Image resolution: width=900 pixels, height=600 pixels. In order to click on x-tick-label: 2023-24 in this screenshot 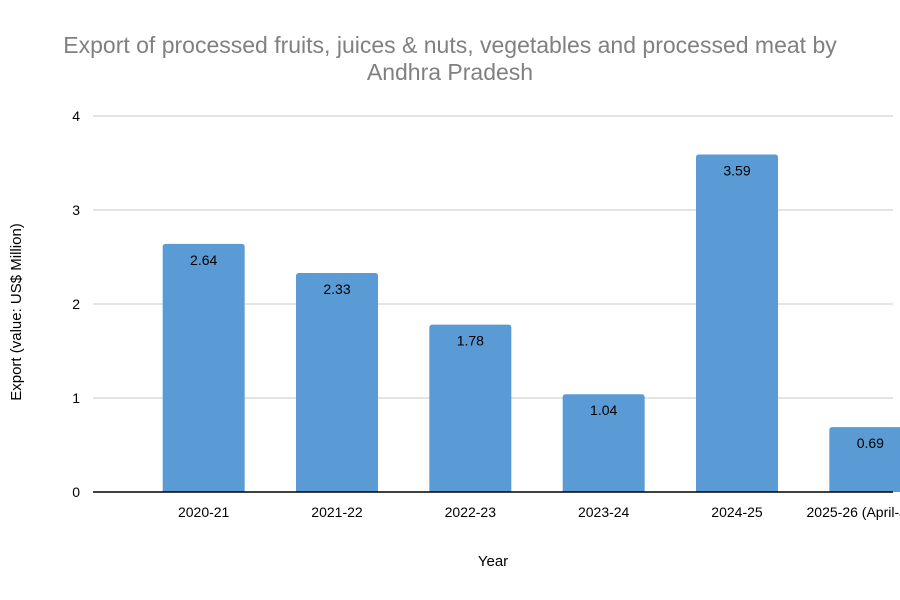, I will do `click(604, 512)`.